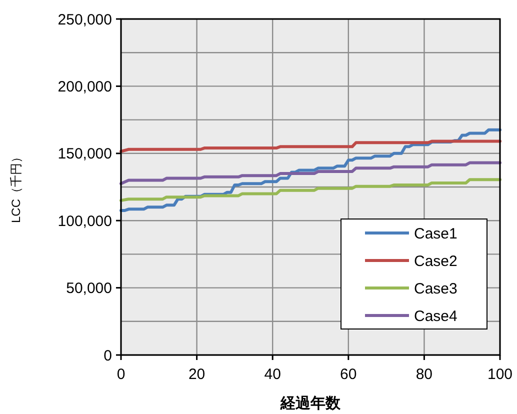 The image size is (517, 414). Describe the element at coordinates (85, 154) in the screenshot. I see `y-tick-label: 150,000` at that location.